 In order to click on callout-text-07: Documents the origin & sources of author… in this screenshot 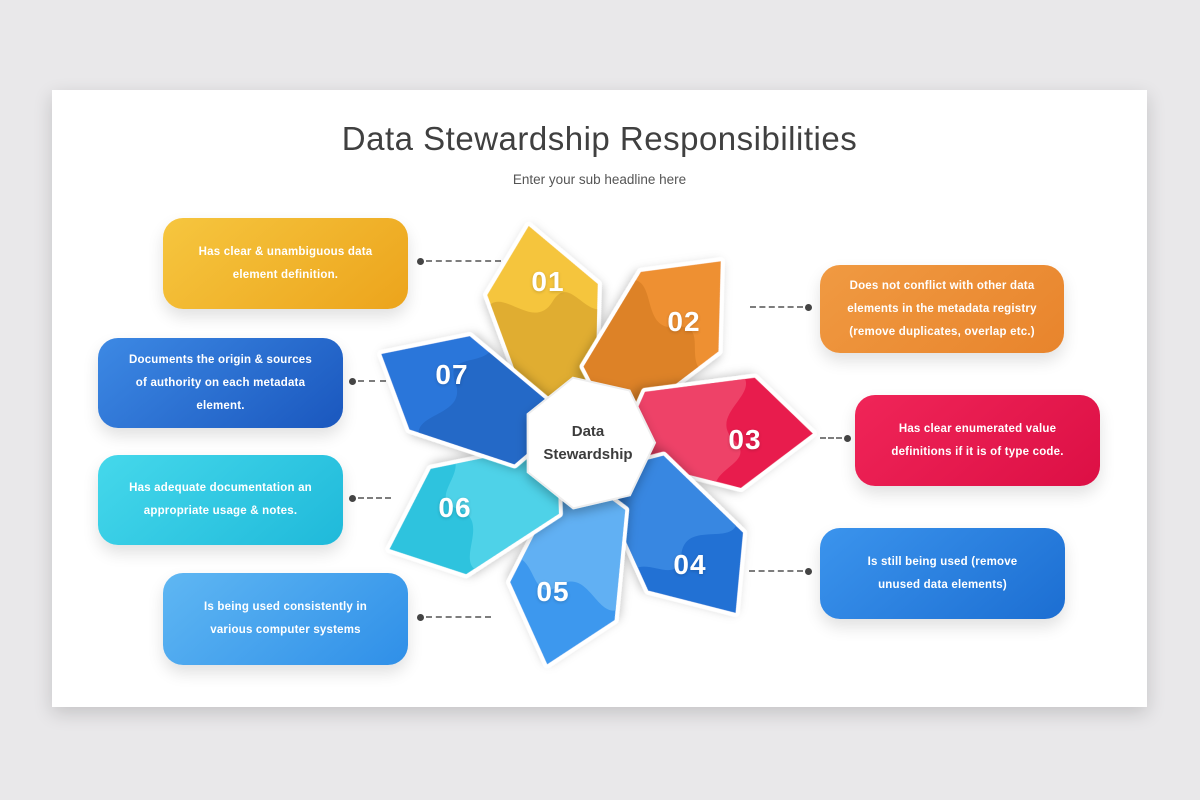, I will do `click(220, 382)`.